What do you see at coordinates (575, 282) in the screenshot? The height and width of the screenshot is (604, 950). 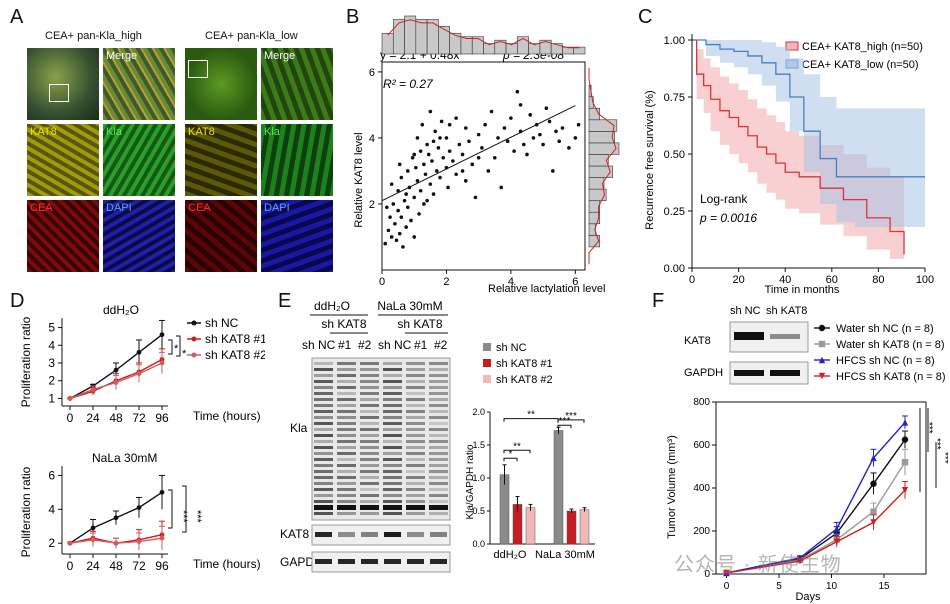 I see `x-tick-label: 6` at bounding box center [575, 282].